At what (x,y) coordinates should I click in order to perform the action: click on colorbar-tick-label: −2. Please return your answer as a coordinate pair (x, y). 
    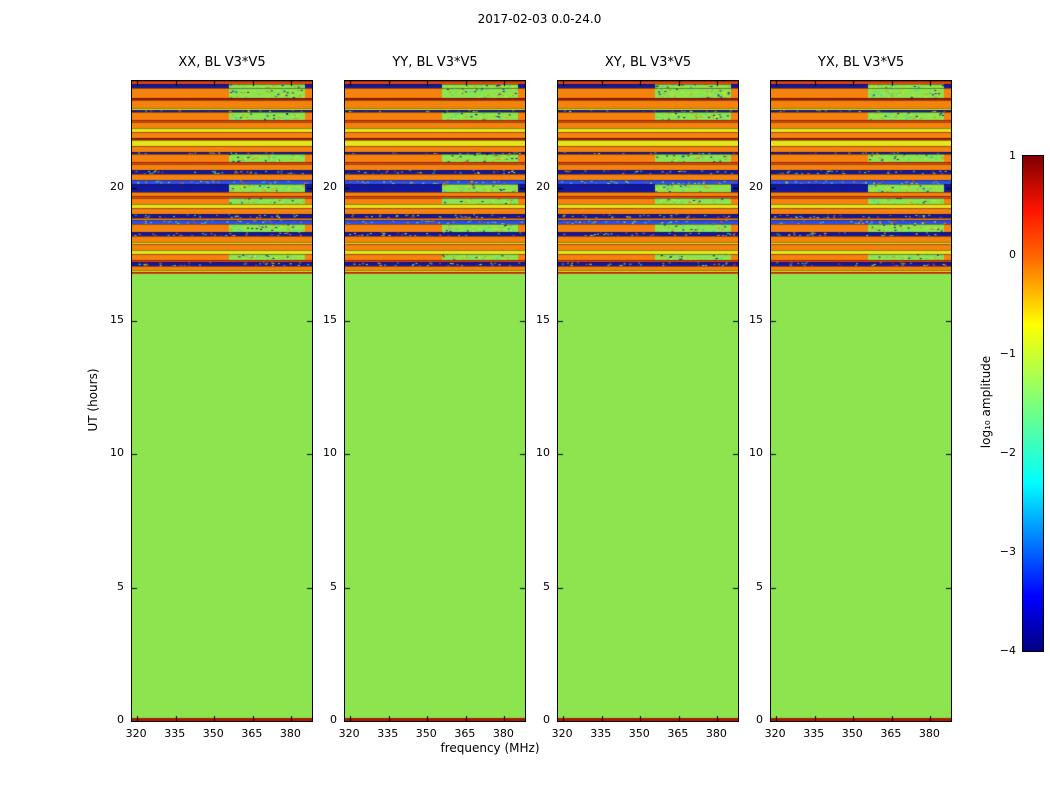
    Looking at the image, I should click on (1007, 452).